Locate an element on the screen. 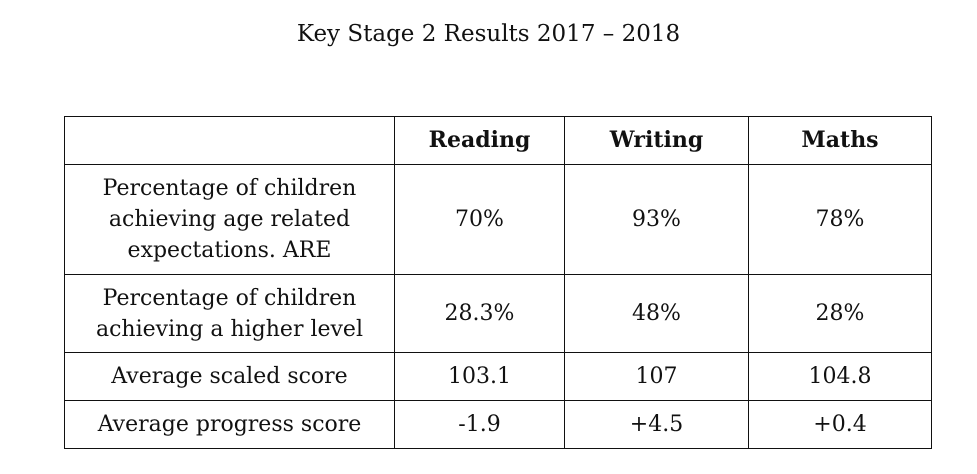 The image size is (977, 474). header-row: Reading Writing Maths is located at coordinates (498, 140).